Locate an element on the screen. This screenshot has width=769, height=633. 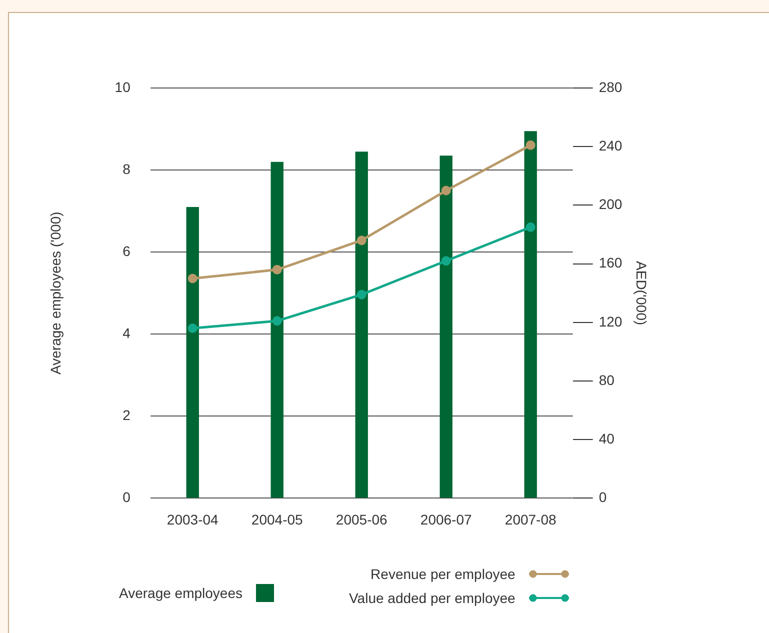
y2-axis-title: AED('000) is located at coordinates (642, 293).